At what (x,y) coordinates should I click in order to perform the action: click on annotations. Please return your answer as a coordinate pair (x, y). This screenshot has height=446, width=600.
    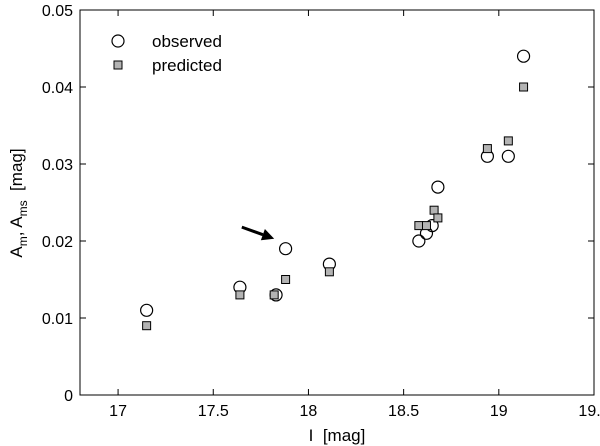
    Looking at the image, I should click on (258, 233).